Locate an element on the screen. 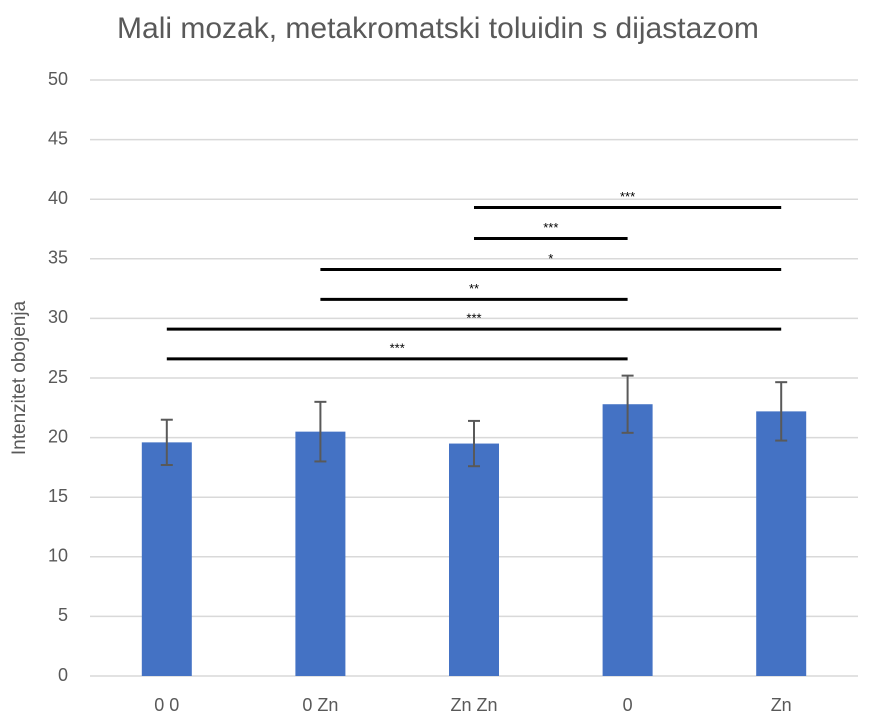  y-tick-label: 40 is located at coordinates (58, 198).